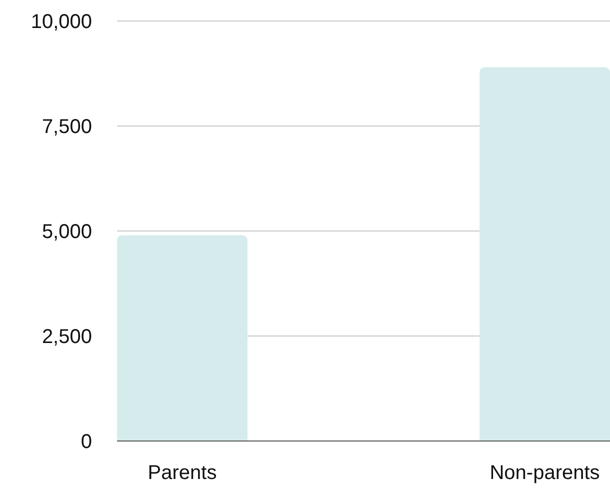 The image size is (610, 489). I want to click on y-tick-label: 7,500, so click(67, 127).